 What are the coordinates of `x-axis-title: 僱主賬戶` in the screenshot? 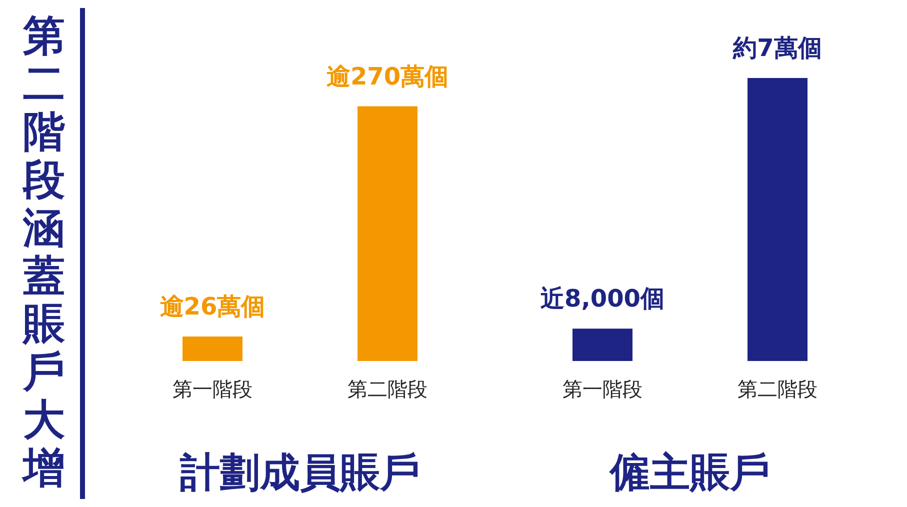 It's located at (689, 473).